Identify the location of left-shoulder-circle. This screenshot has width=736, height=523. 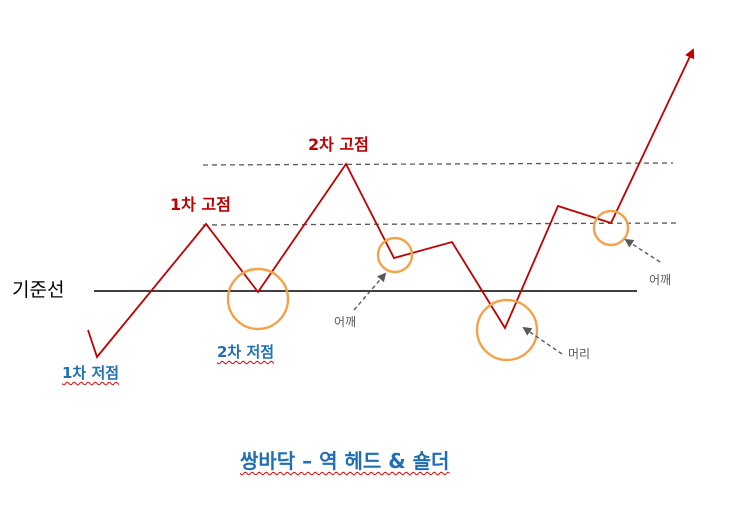
(395, 255).